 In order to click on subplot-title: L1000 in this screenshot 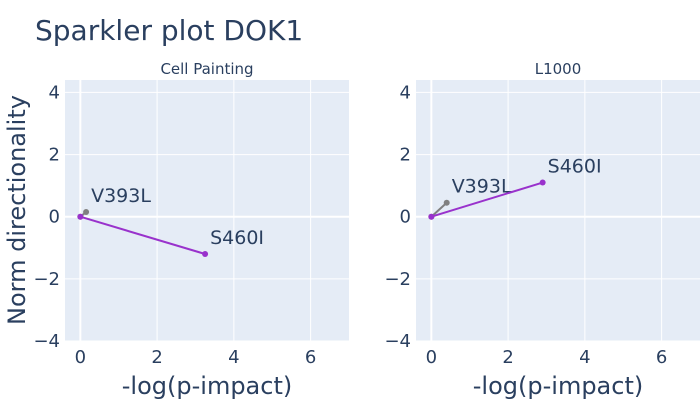, I will do `click(558, 69)`.